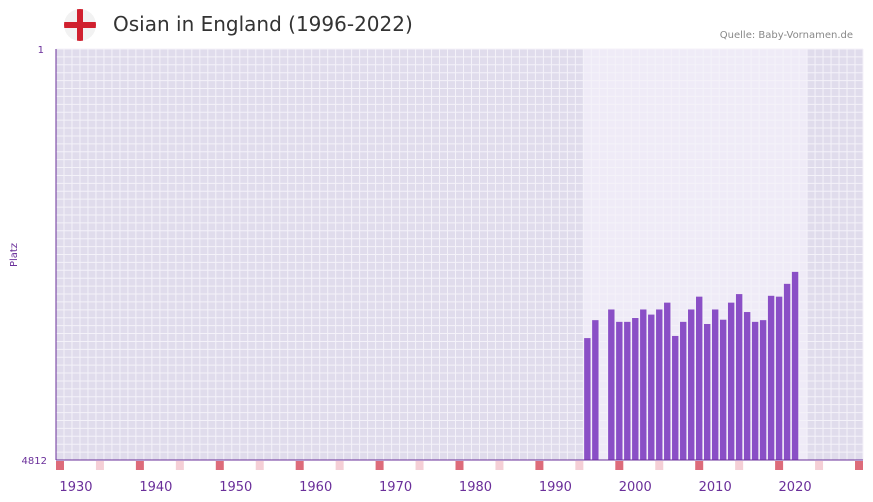 The width and height of the screenshot is (873, 502). What do you see at coordinates (235, 487) in the screenshot?
I see `x-tick-label: 1950` at bounding box center [235, 487].